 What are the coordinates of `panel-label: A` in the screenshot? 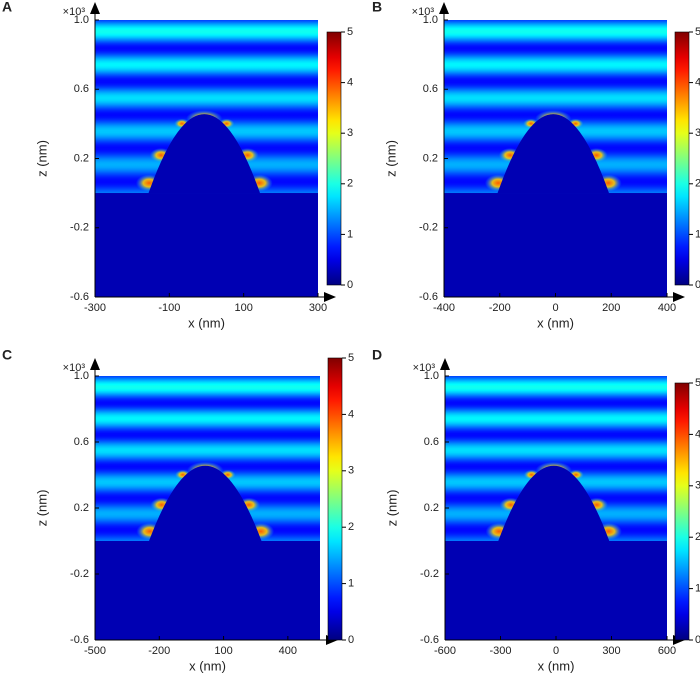 It's located at (7, 7).